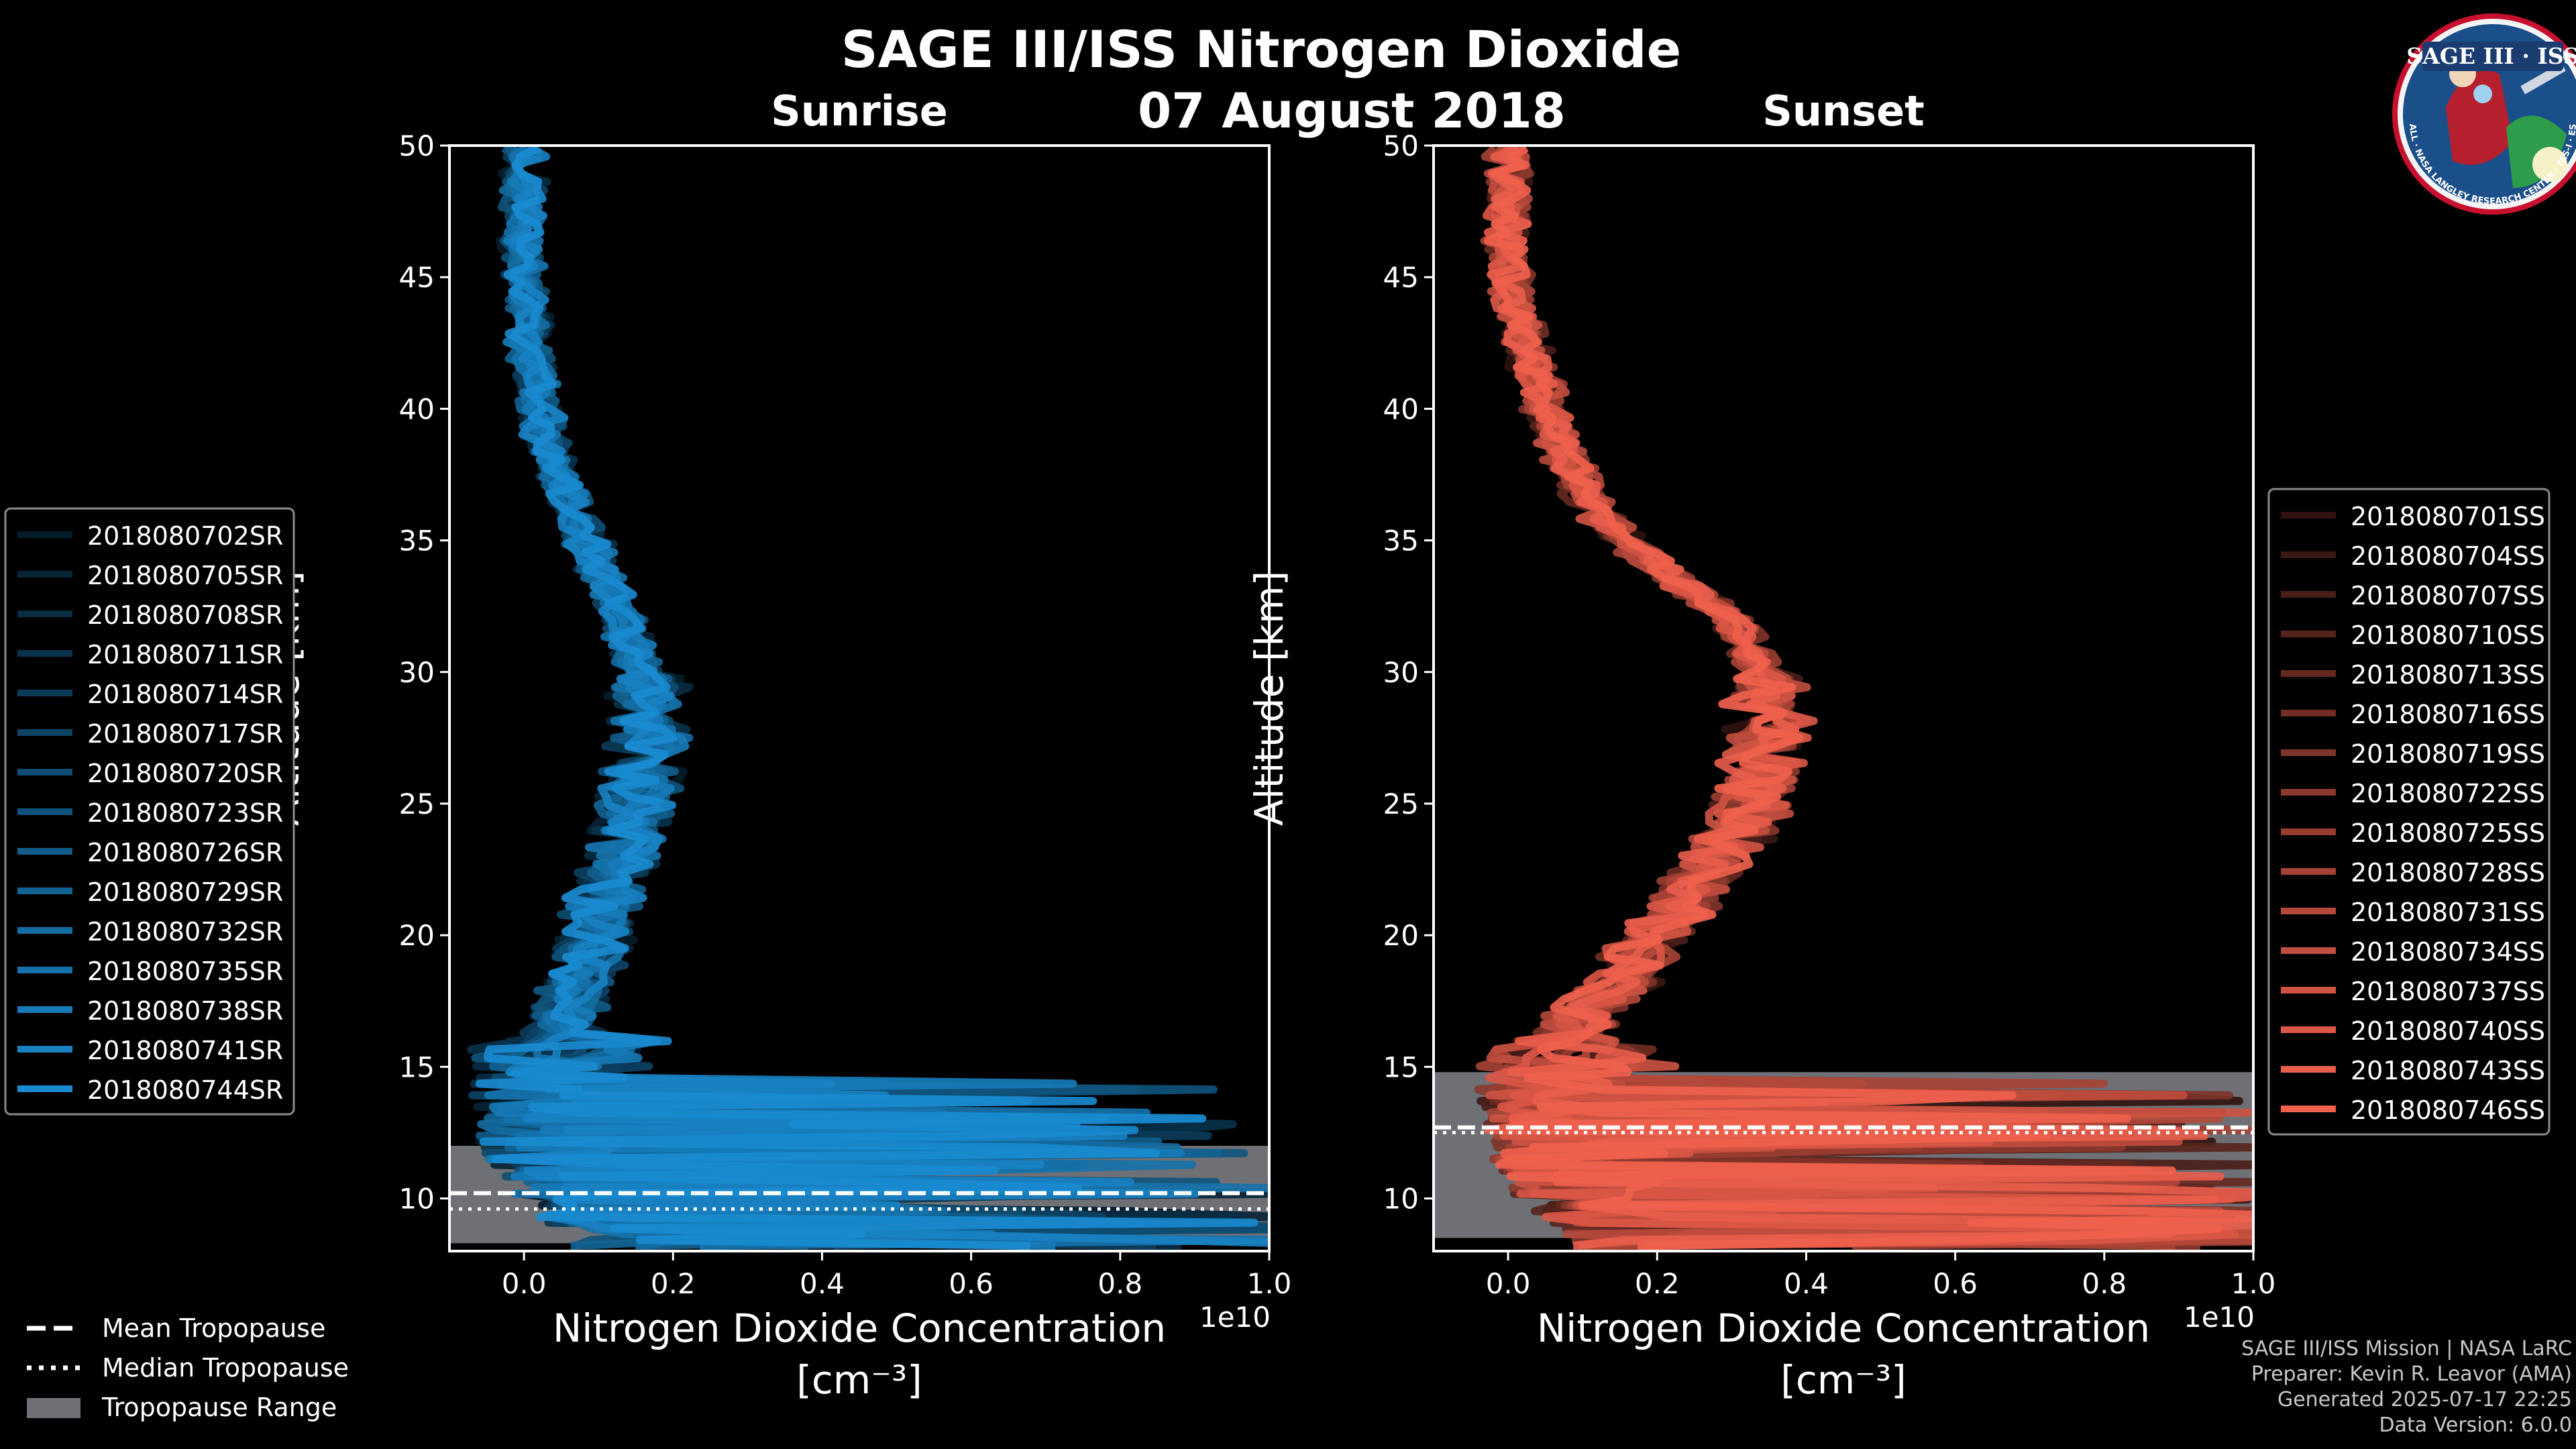 Image resolution: width=2576 pixels, height=1449 pixels. I want to click on legend-entry: 2018080720SR, so click(185, 773).